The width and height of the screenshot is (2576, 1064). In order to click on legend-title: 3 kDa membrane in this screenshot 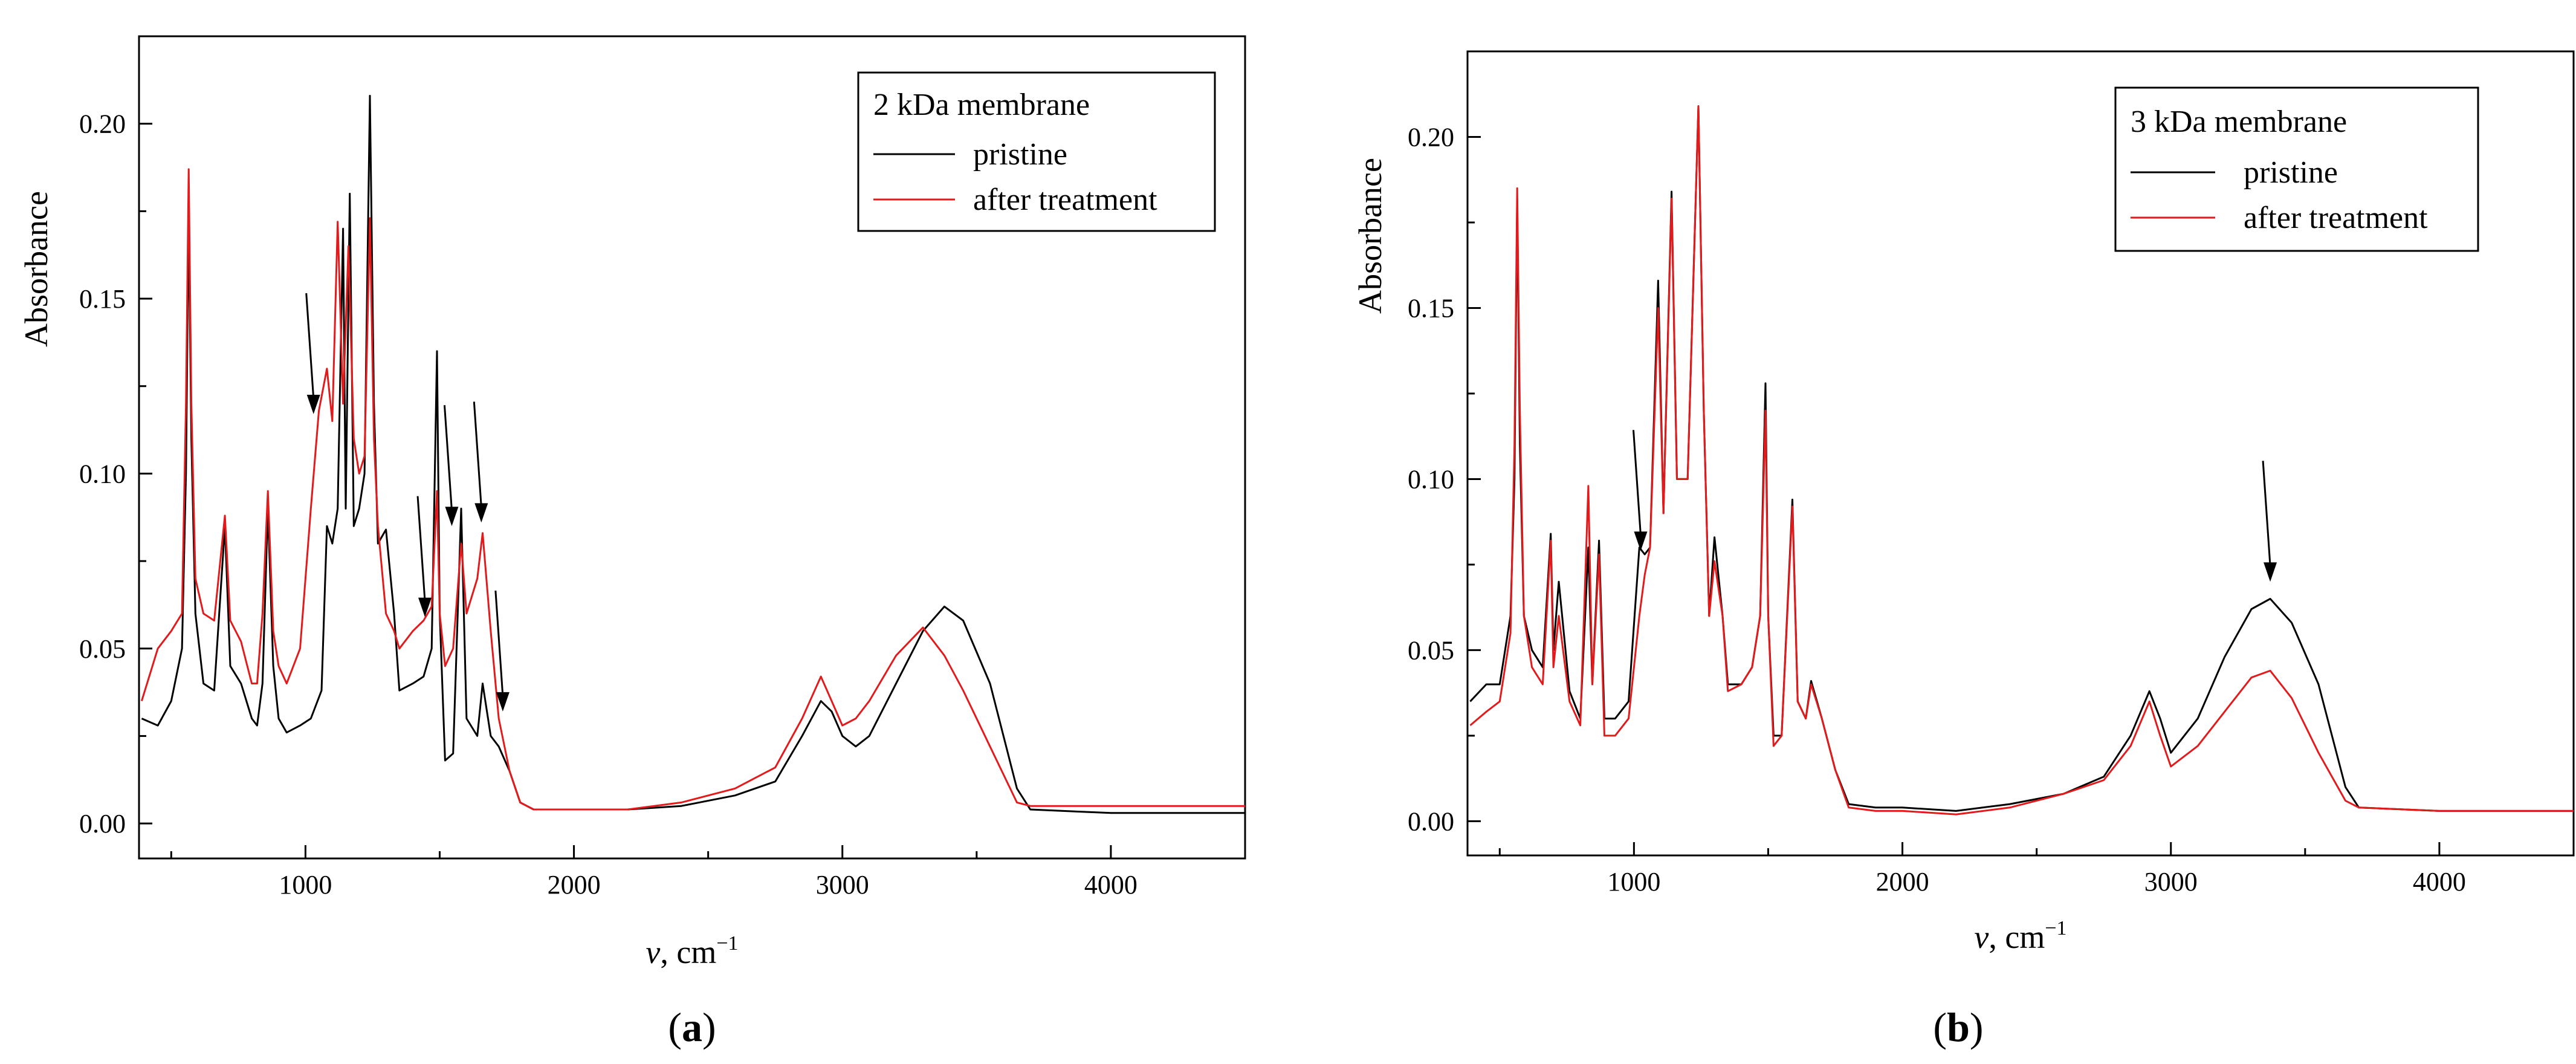, I will do `click(2239, 122)`.